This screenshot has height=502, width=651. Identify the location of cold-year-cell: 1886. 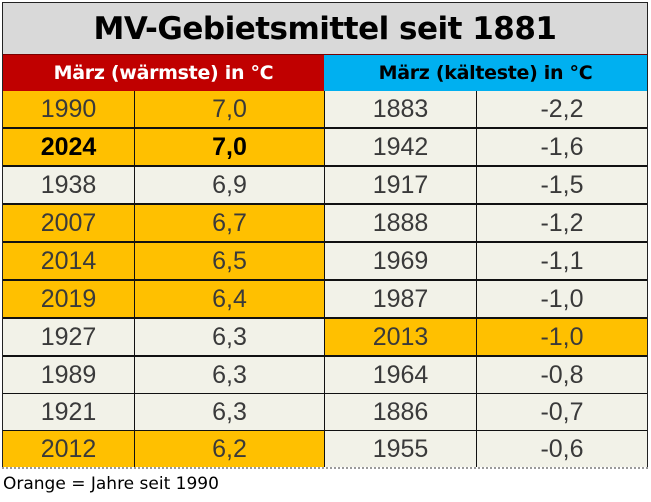
(400, 412).